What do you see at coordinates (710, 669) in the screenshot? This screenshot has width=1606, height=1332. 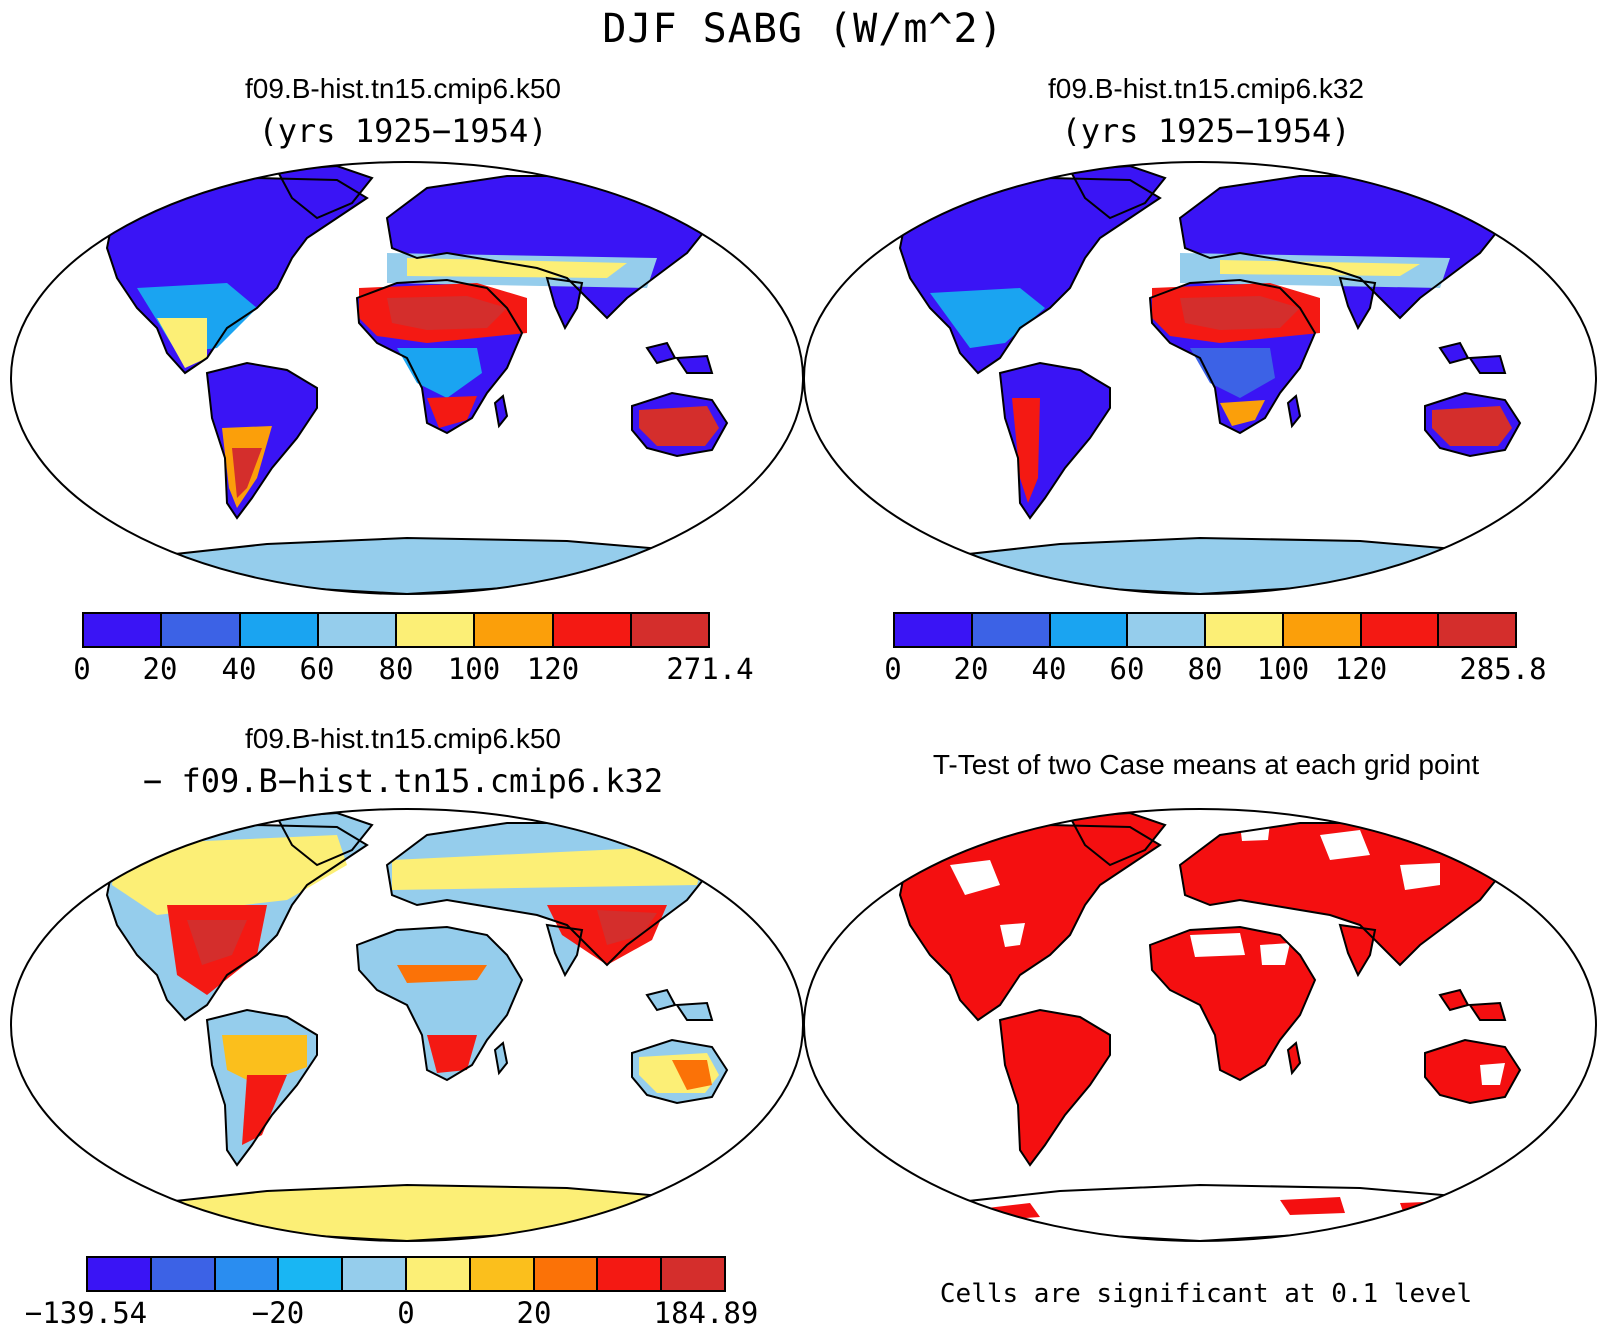 I see `tick-label: 271.4` at bounding box center [710, 669].